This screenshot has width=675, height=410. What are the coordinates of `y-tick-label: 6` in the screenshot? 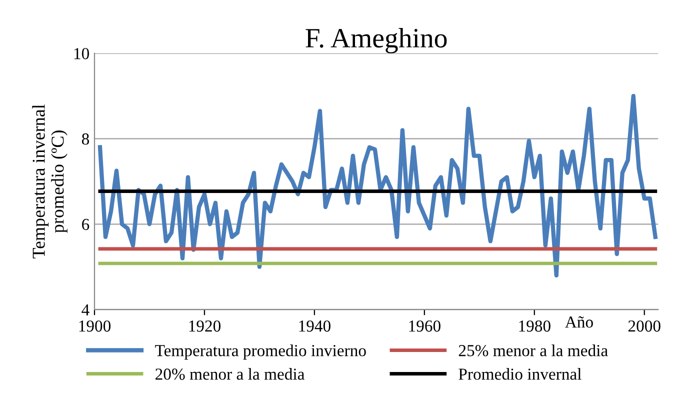 It's located at (86, 224).